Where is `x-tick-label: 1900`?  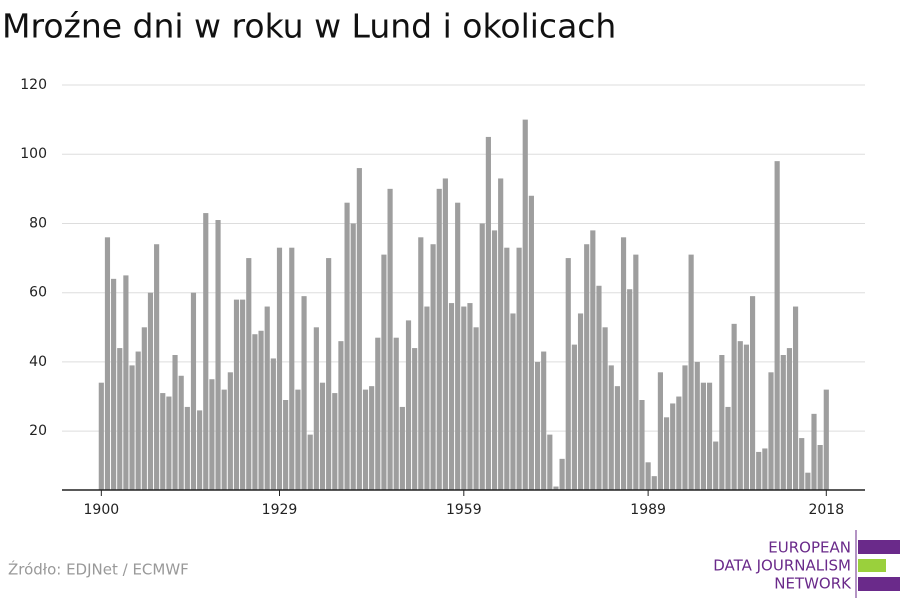 x-tick-label: 1900 is located at coordinates (102, 510).